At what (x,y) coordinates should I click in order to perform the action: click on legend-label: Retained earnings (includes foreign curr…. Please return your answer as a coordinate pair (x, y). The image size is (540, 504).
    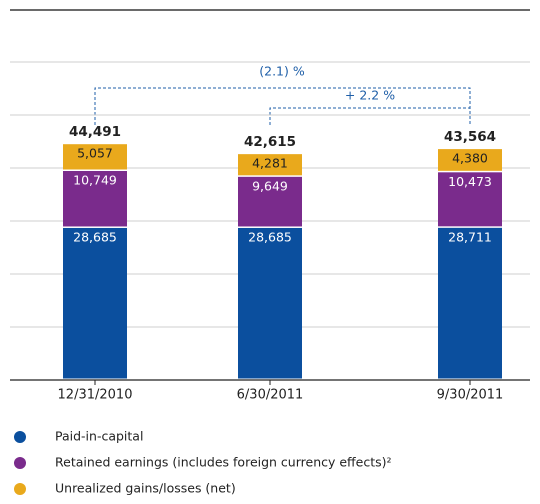
    Looking at the image, I should click on (223, 462).